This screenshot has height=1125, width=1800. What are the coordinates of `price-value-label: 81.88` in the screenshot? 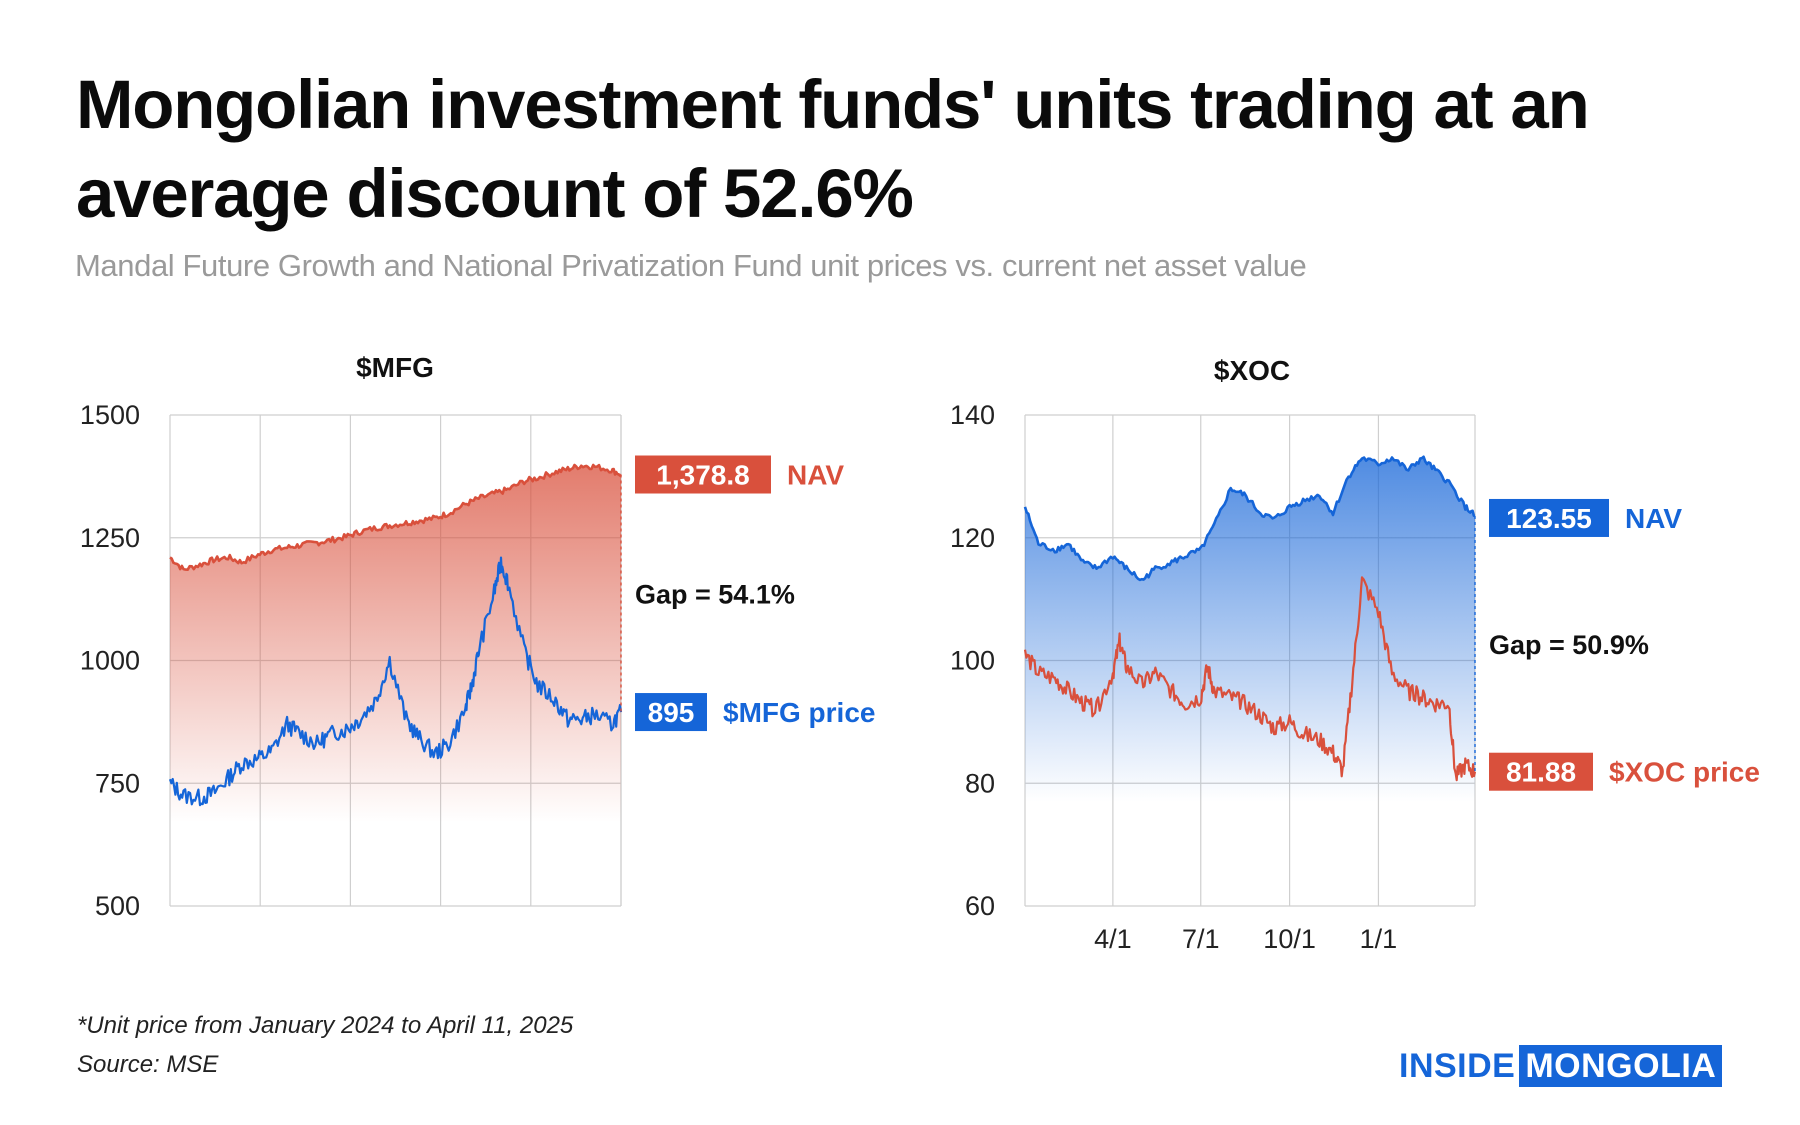 It's located at (1541, 772).